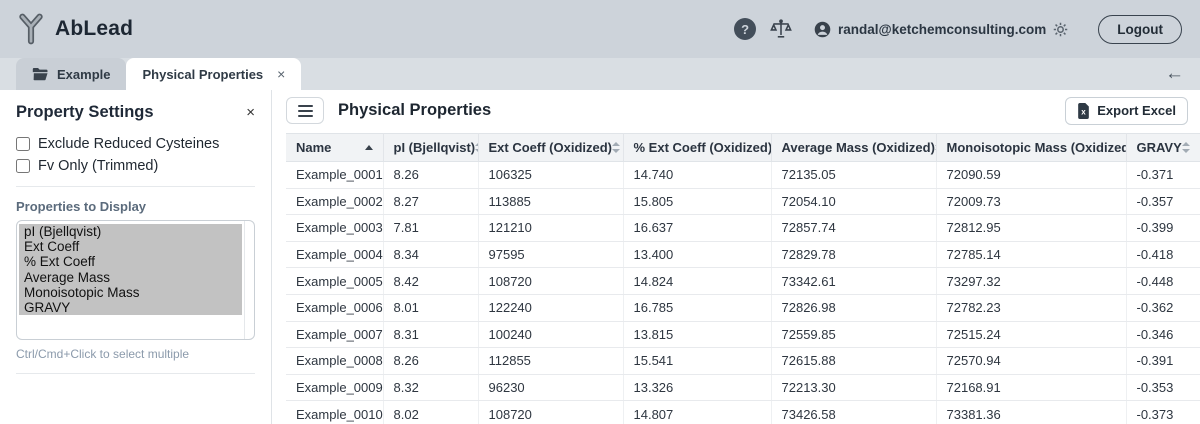  What do you see at coordinates (335, 335) in the screenshot?
I see `cell-name: Example_0007` at bounding box center [335, 335].